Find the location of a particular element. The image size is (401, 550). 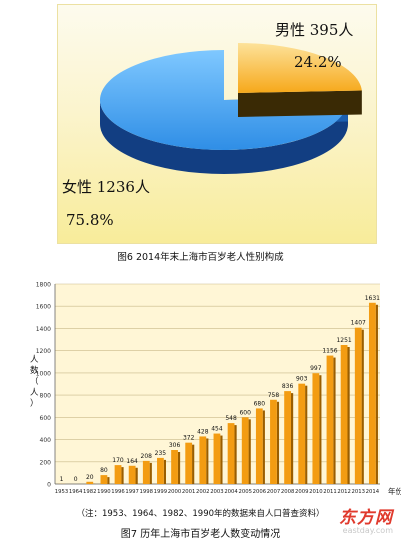

bar-value-label: 372 is located at coordinates (189, 438).